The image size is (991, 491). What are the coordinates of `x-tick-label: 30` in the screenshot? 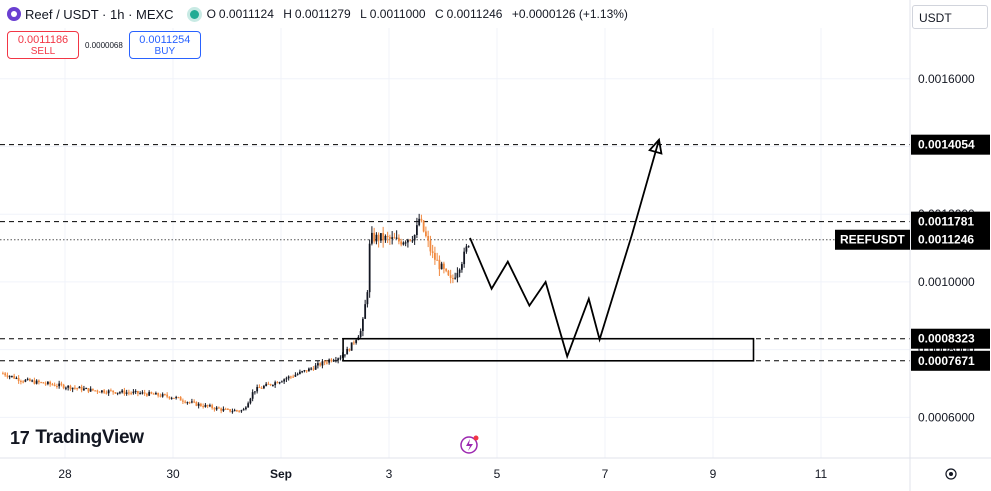 It's located at (173, 474).